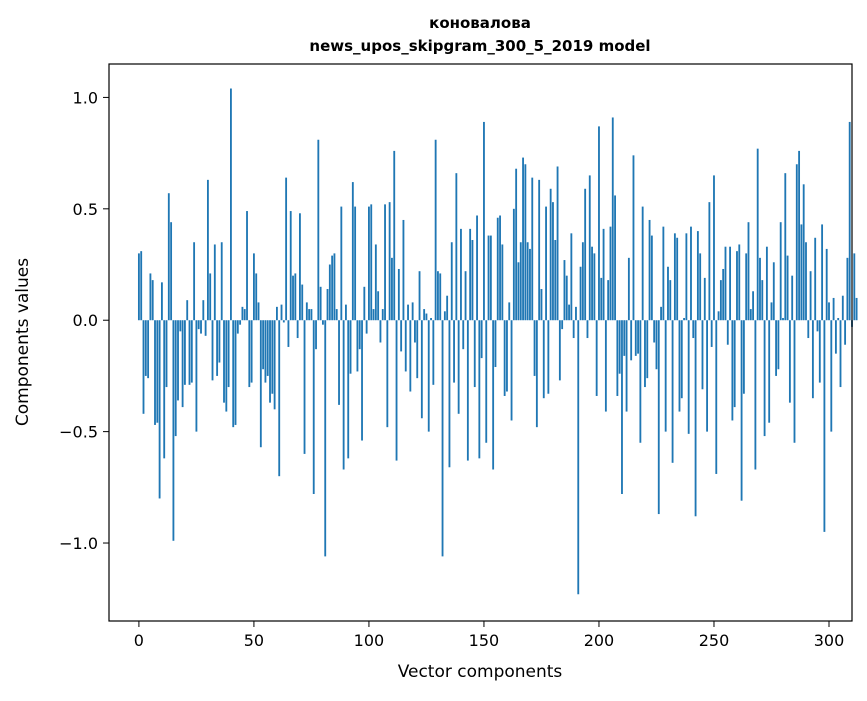 This screenshot has width=867, height=701. Describe the element at coordinates (599, 640) in the screenshot. I see `x-tick-label: 200` at that location.